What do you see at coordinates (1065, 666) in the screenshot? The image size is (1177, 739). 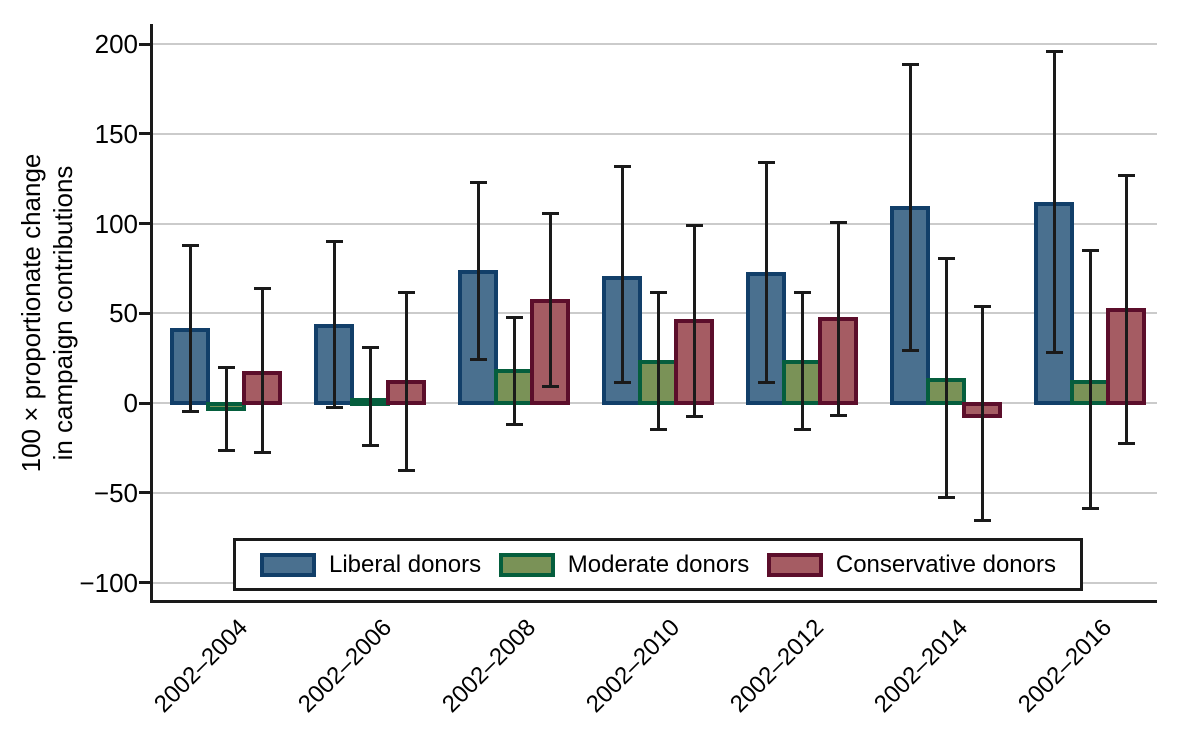 I see `x-axis-label: 2002–2016` at bounding box center [1065, 666].